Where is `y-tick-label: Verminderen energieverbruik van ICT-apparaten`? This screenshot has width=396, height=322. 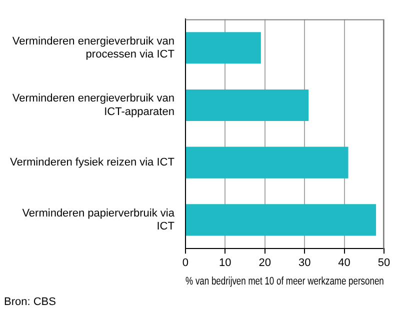
y-tick-label: Verminderen energieverbruik van ICT-apparaten is located at coordinates (93, 105).